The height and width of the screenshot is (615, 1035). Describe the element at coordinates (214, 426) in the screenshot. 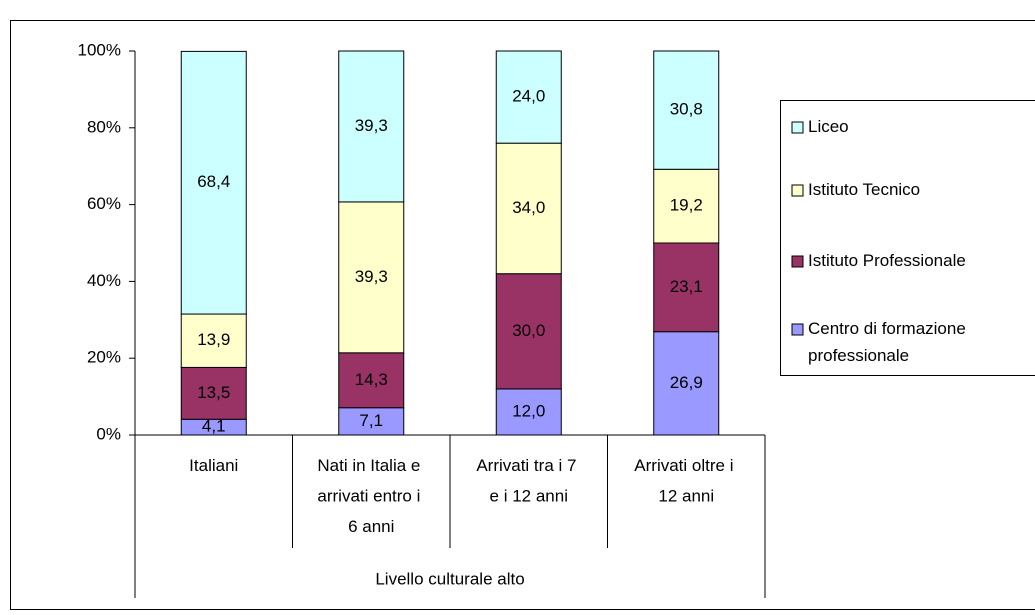

I see `value-label: 4,1` at that location.